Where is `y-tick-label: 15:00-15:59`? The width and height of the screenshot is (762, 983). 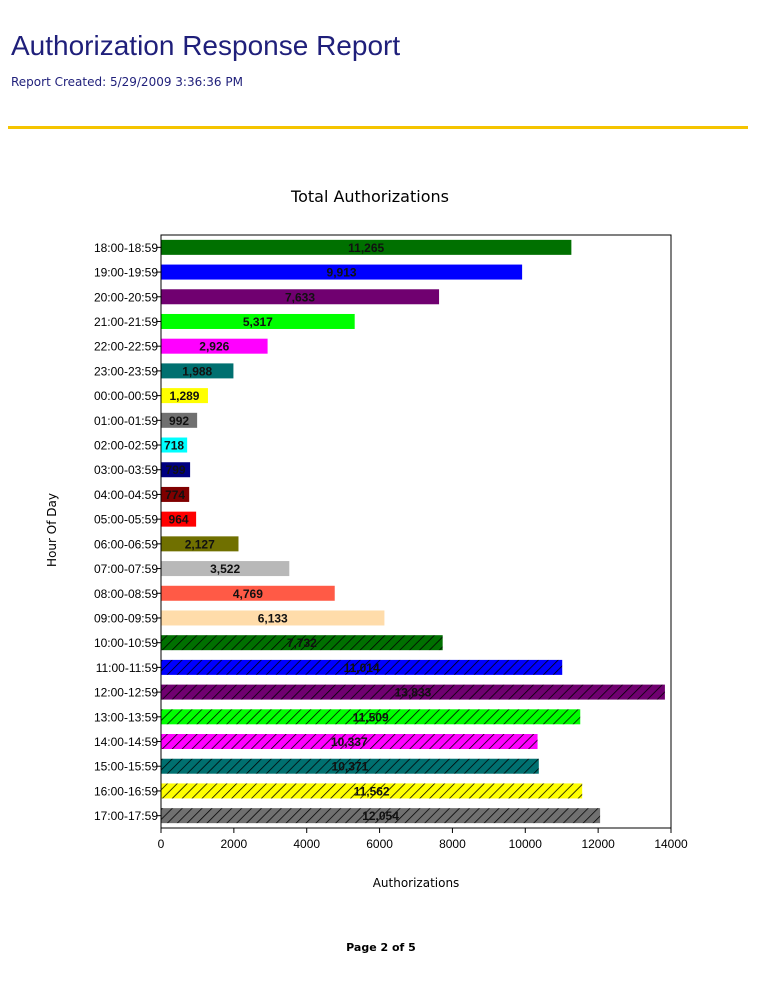
y-tick-label: 15:00-15:59 is located at coordinates (126, 767).